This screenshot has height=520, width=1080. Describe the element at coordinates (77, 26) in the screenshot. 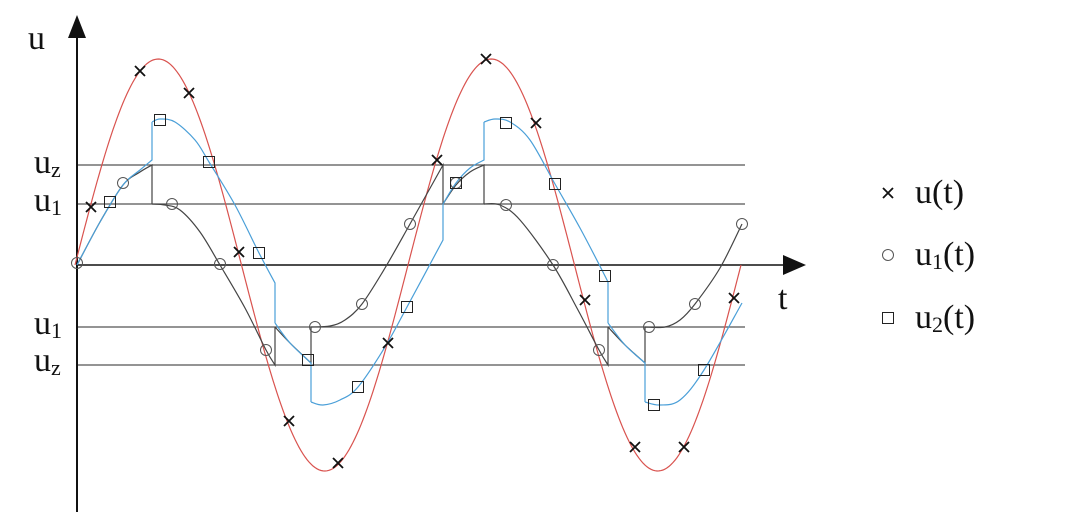

I see `y-axis-arrow-icon` at that location.